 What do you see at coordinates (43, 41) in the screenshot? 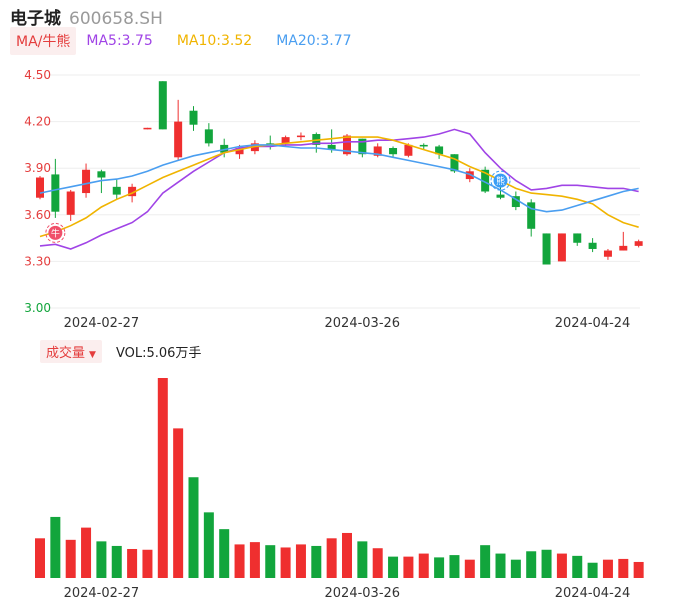
I see `ma-indicator-selector: MA/牛熊` at bounding box center [43, 41].